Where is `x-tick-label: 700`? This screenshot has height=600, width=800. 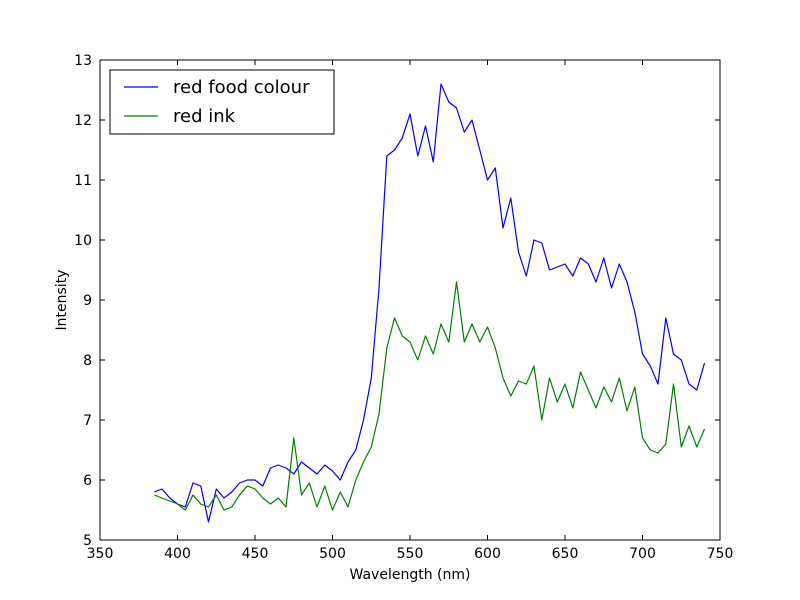
x-tick-label: 700 is located at coordinates (642, 554).